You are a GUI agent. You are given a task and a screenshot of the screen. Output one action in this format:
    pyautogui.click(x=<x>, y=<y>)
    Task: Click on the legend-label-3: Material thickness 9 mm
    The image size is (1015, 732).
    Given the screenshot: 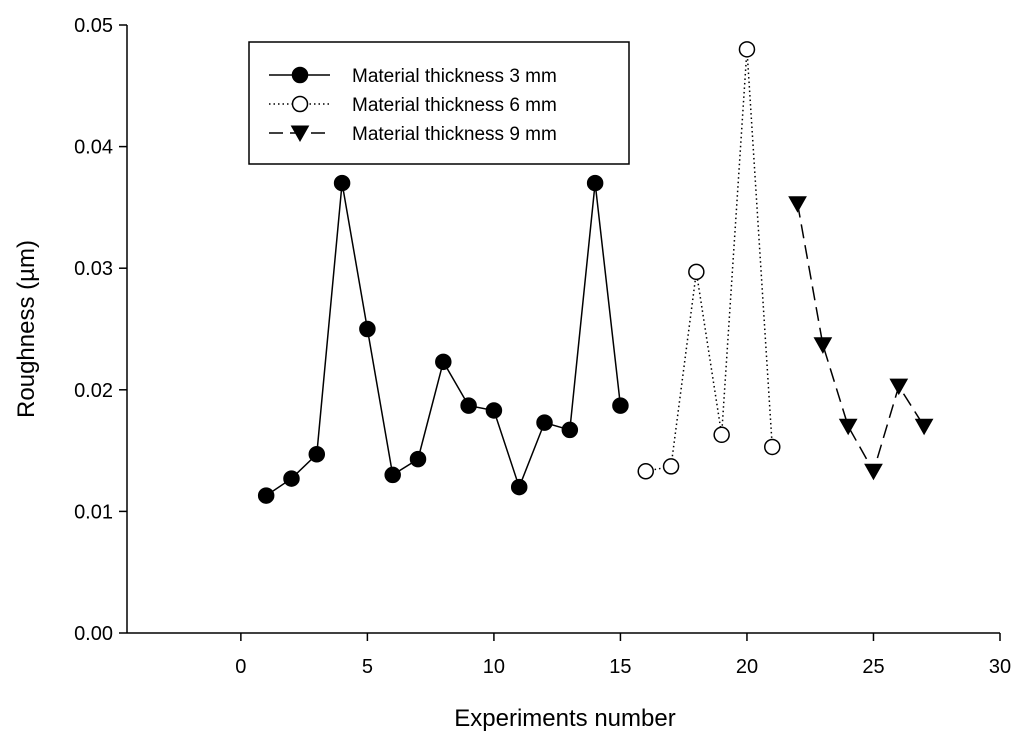 What is the action you would take?
    pyautogui.click(x=454, y=134)
    